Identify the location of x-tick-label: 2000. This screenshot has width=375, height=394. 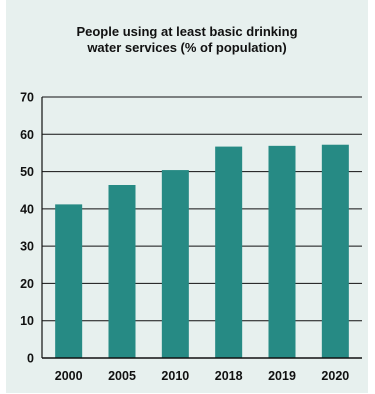
(69, 376).